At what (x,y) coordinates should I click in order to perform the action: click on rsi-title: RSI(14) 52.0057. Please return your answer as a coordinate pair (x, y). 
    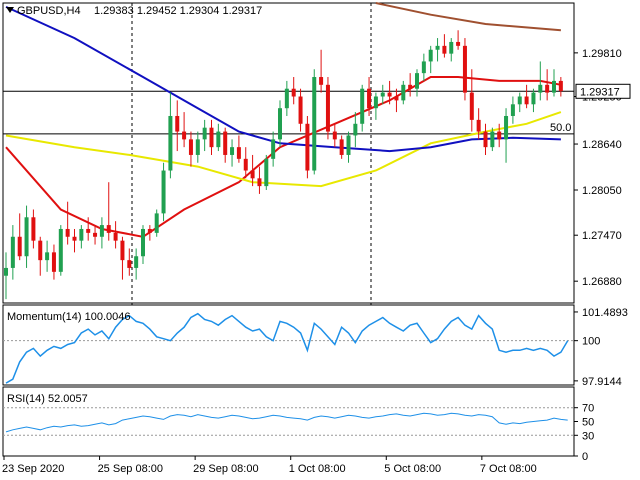
    Looking at the image, I should click on (47, 399).